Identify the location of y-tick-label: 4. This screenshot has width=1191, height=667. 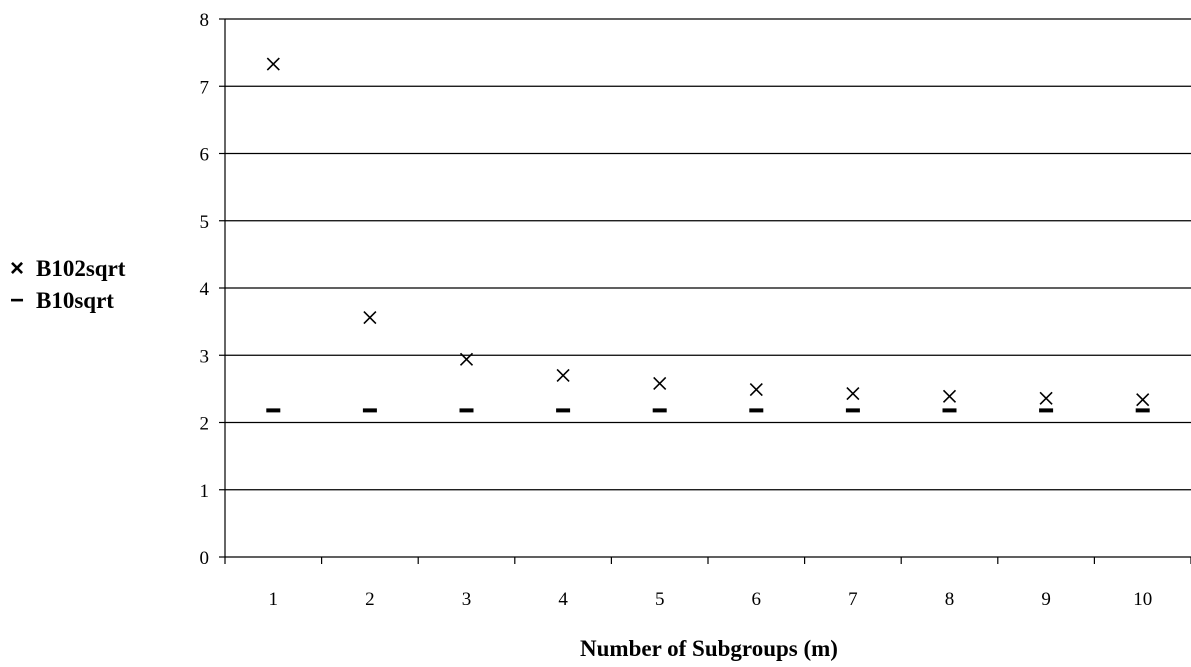
(205, 289).